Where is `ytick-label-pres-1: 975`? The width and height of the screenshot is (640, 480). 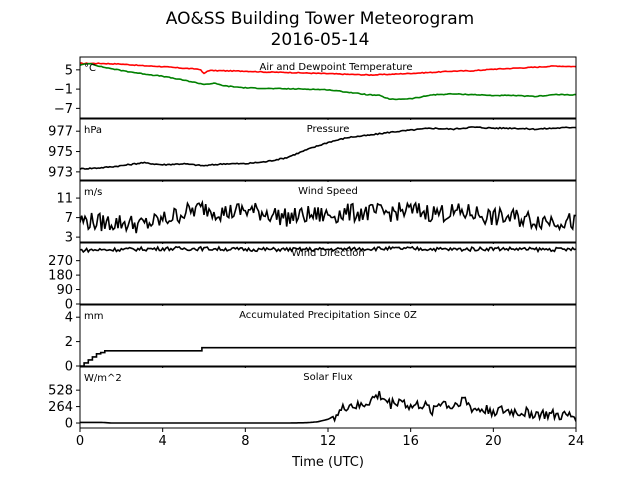
ytick-label-pres-1: 975 is located at coordinates (60, 152).